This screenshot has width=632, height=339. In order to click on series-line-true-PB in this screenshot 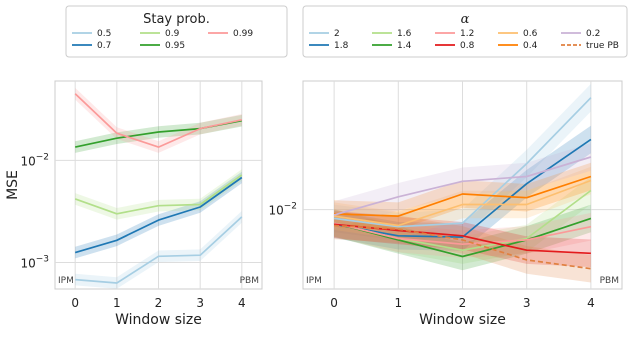, I will do `click(463, 247)`.